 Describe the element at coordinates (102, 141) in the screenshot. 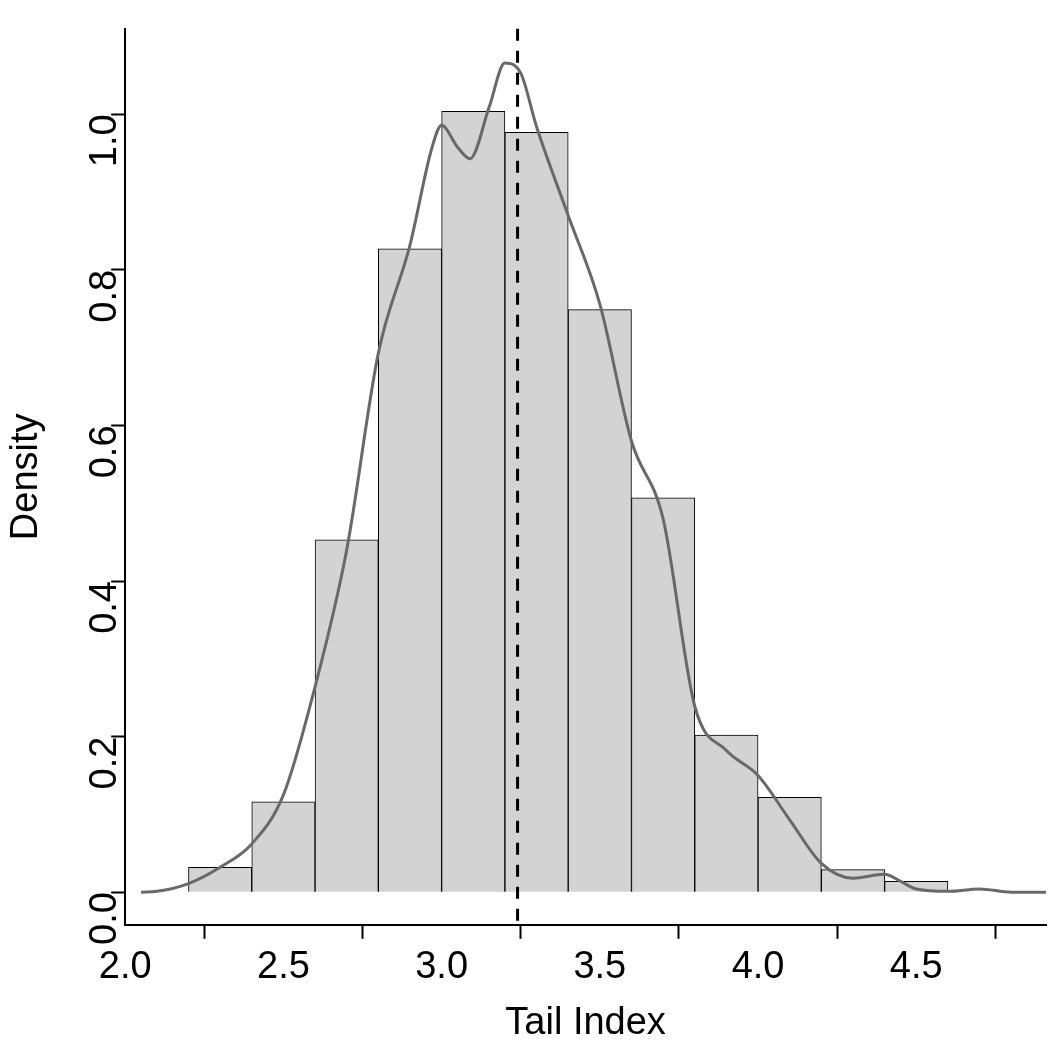

I see `y-tick-label: 1.0` at that location.